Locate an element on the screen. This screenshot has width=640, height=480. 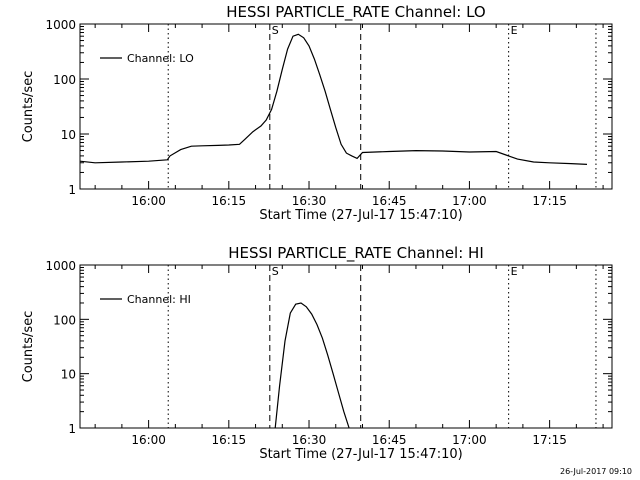
legend-label: Channel: HI is located at coordinates (159, 299).